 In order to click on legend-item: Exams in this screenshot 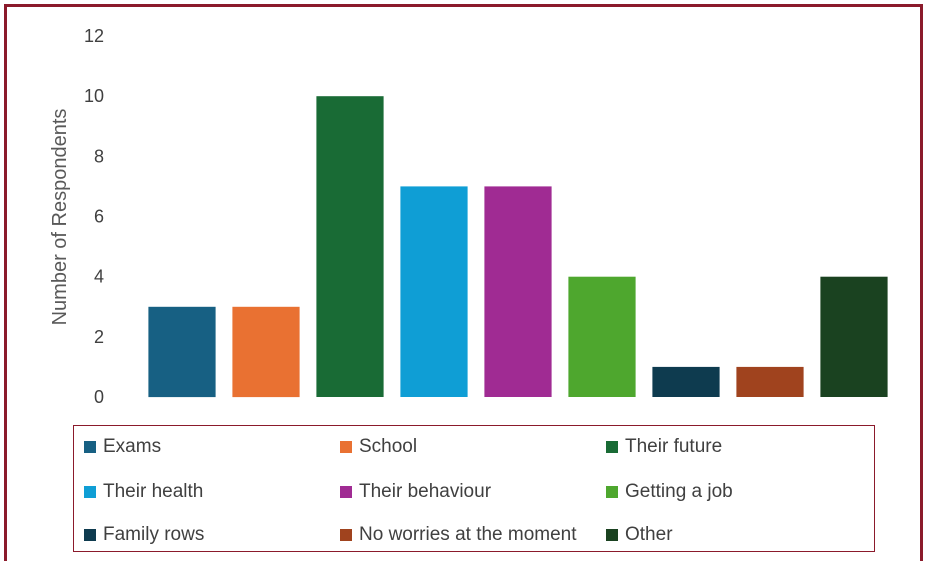, I will do `click(122, 447)`.